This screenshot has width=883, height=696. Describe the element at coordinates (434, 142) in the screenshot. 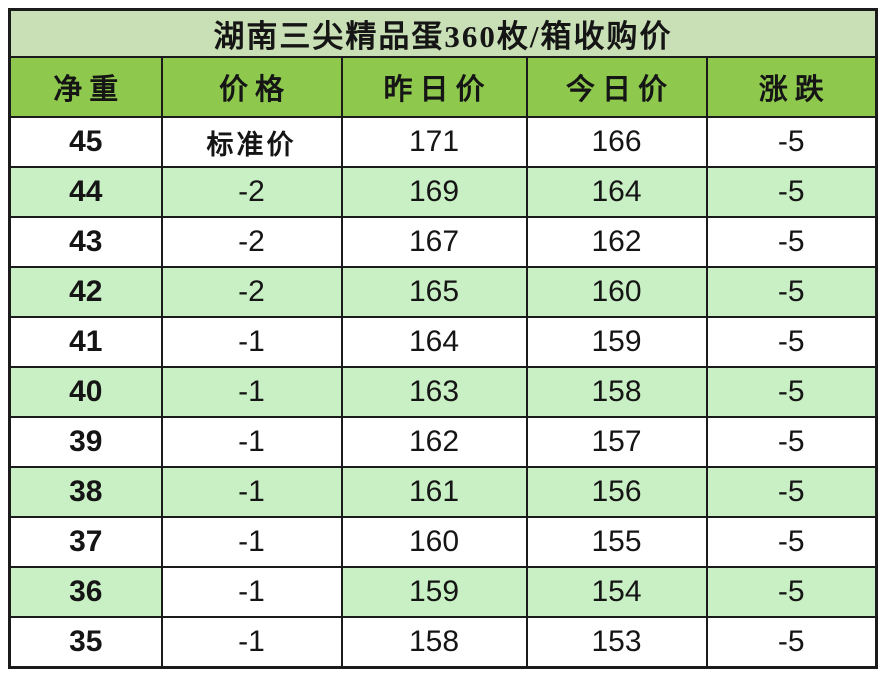

I see `cell-yesterday-price: 171` at that location.